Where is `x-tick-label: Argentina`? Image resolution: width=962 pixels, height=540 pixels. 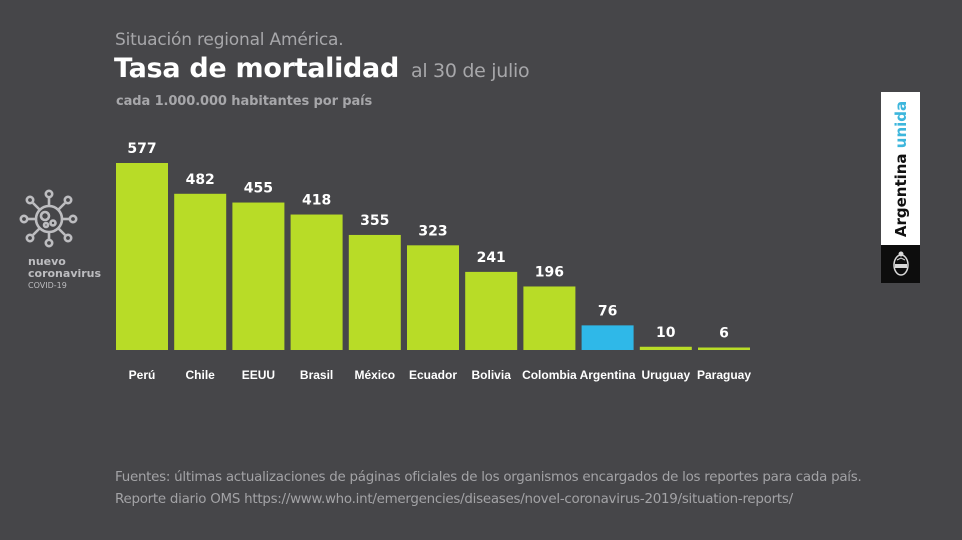
x-tick-label: Argentina is located at coordinates (608, 375).